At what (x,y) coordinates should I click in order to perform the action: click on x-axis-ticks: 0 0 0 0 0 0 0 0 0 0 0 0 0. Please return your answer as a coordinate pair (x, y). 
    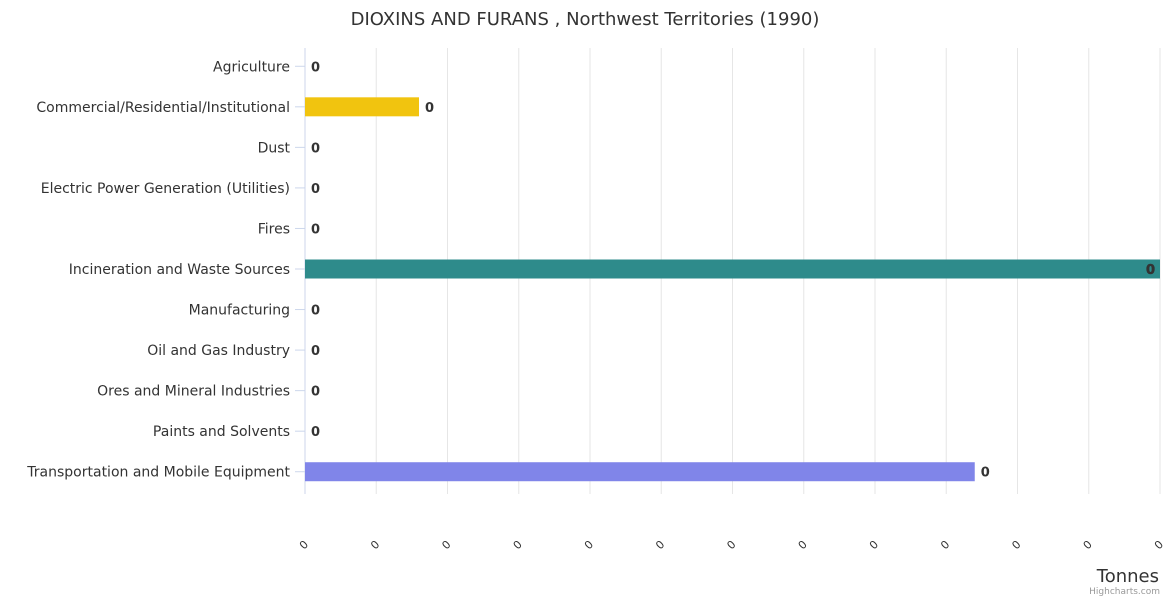
    Looking at the image, I should click on (731, 545).